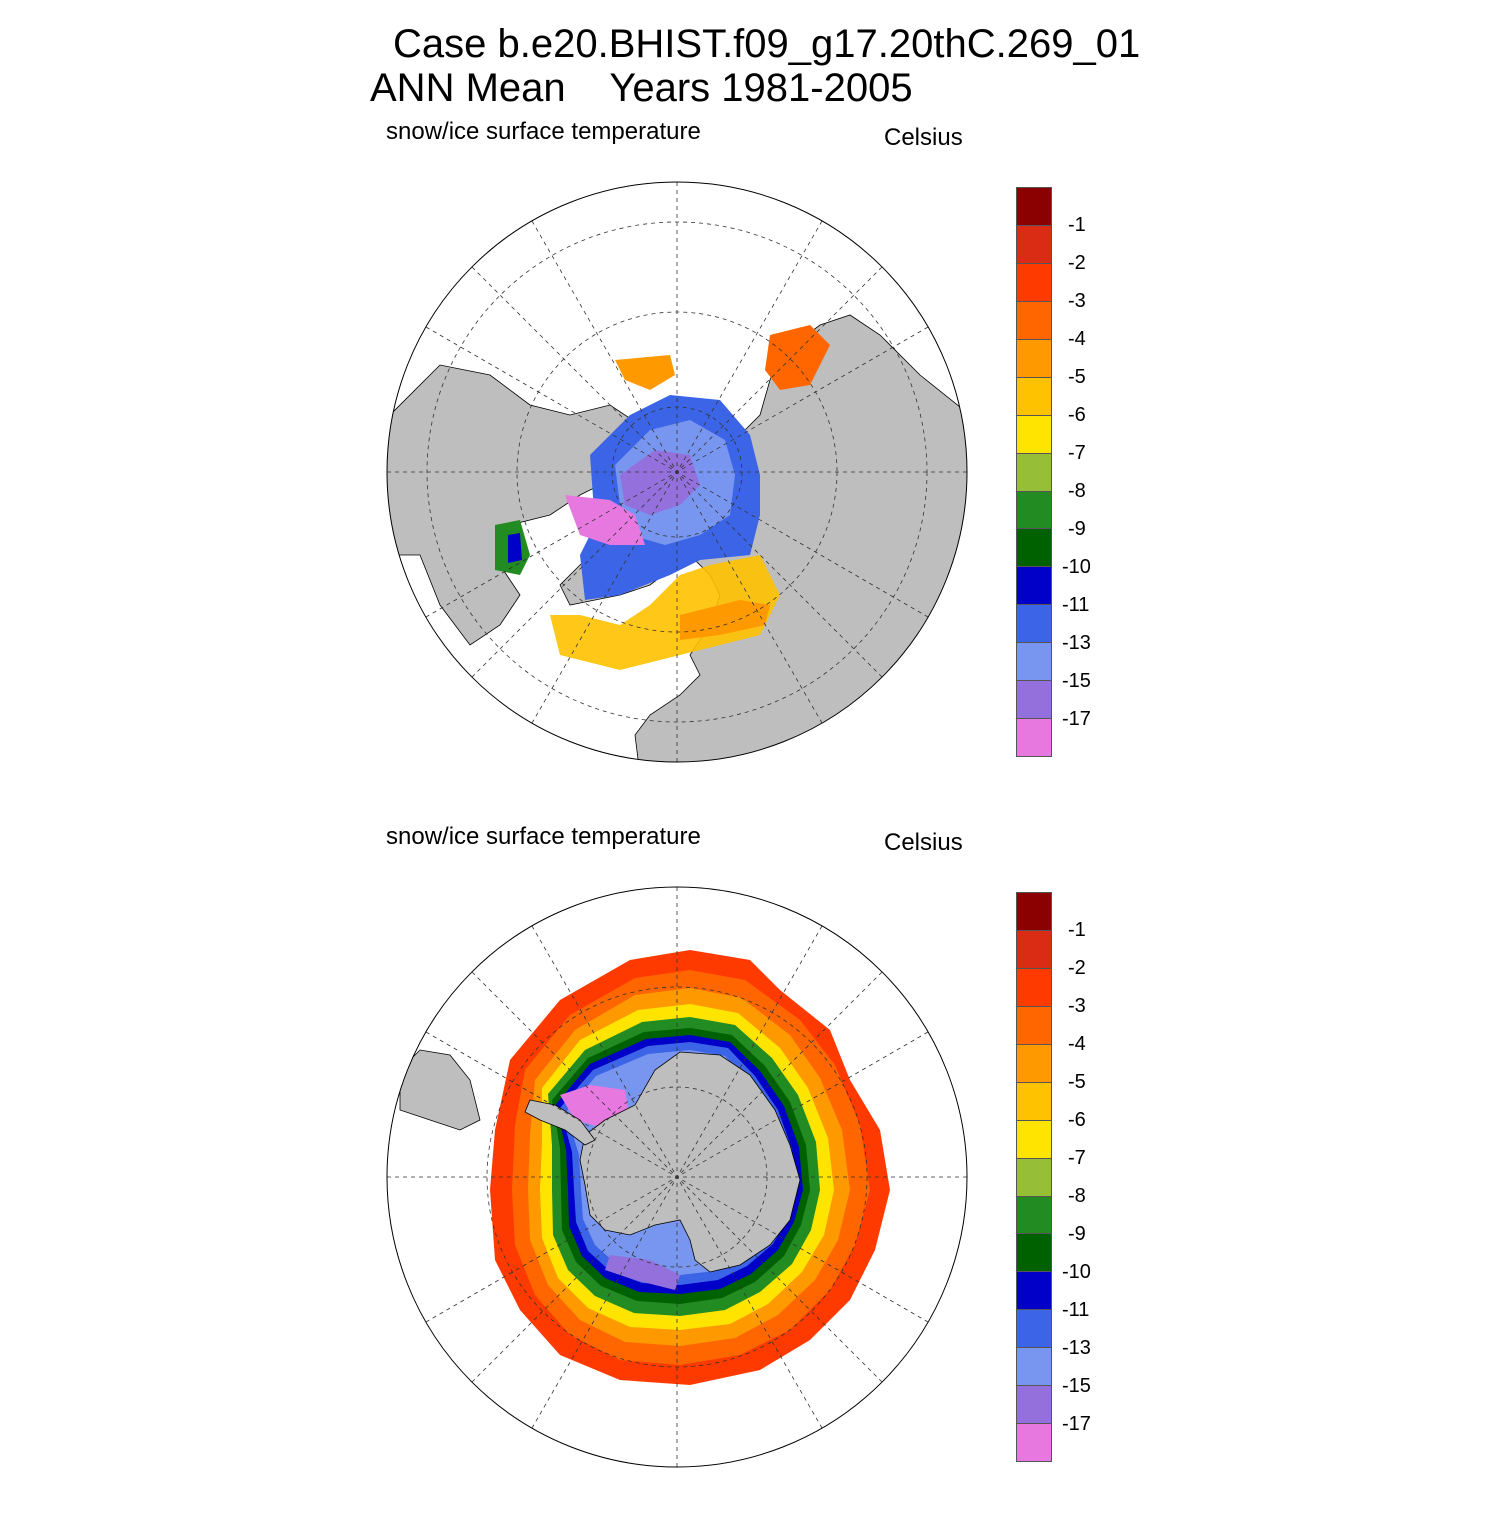  Describe the element at coordinates (560, 1122) in the screenshot. I see `landmass-antarctic-peninsula` at that location.